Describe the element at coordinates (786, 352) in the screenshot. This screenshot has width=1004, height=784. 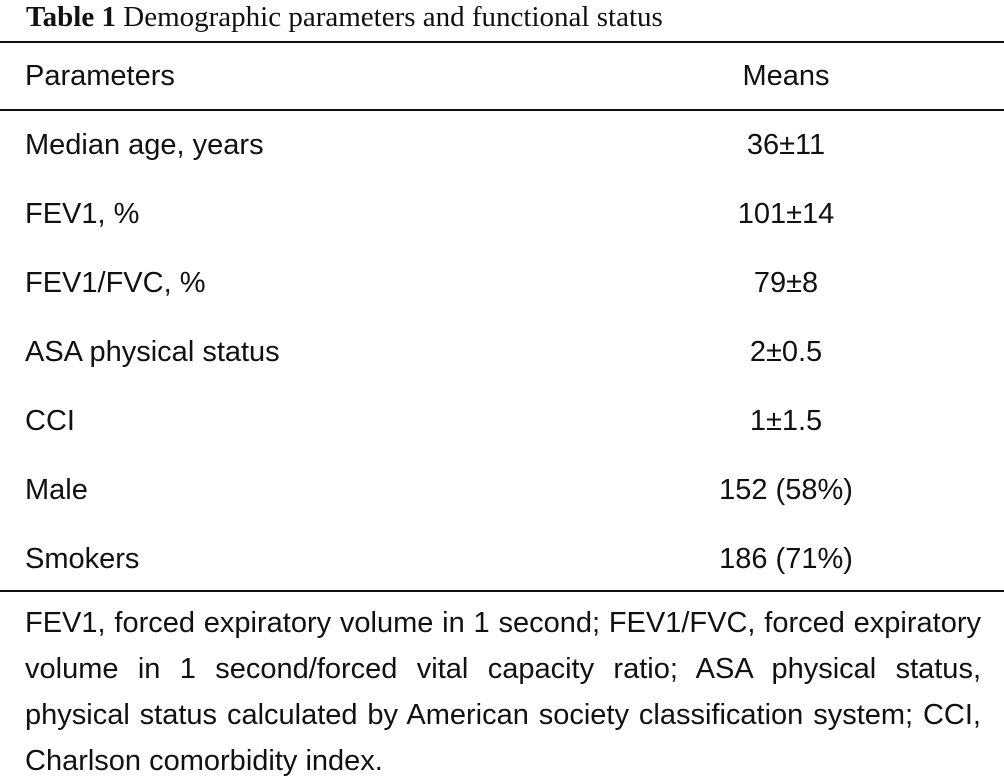
I see `row-value: 2±0.5` at that location.